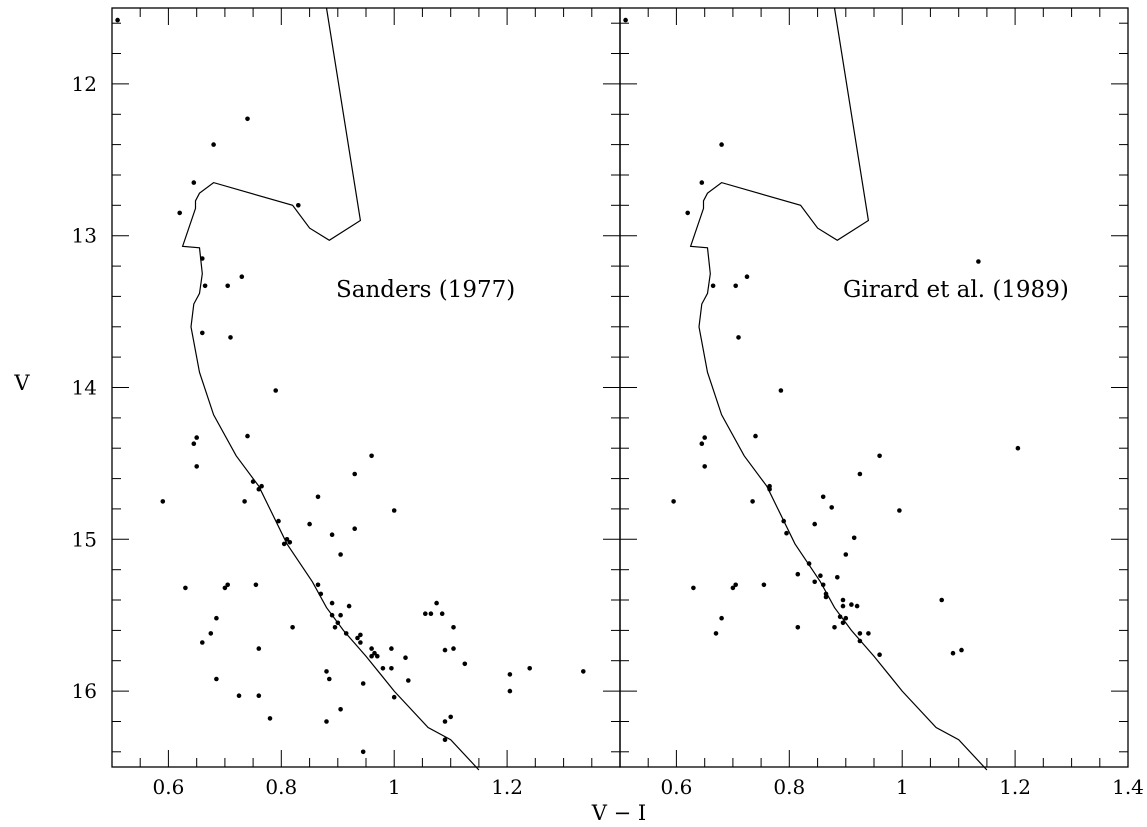  I want to click on x-tick-label: 1.4, so click(1128, 787).